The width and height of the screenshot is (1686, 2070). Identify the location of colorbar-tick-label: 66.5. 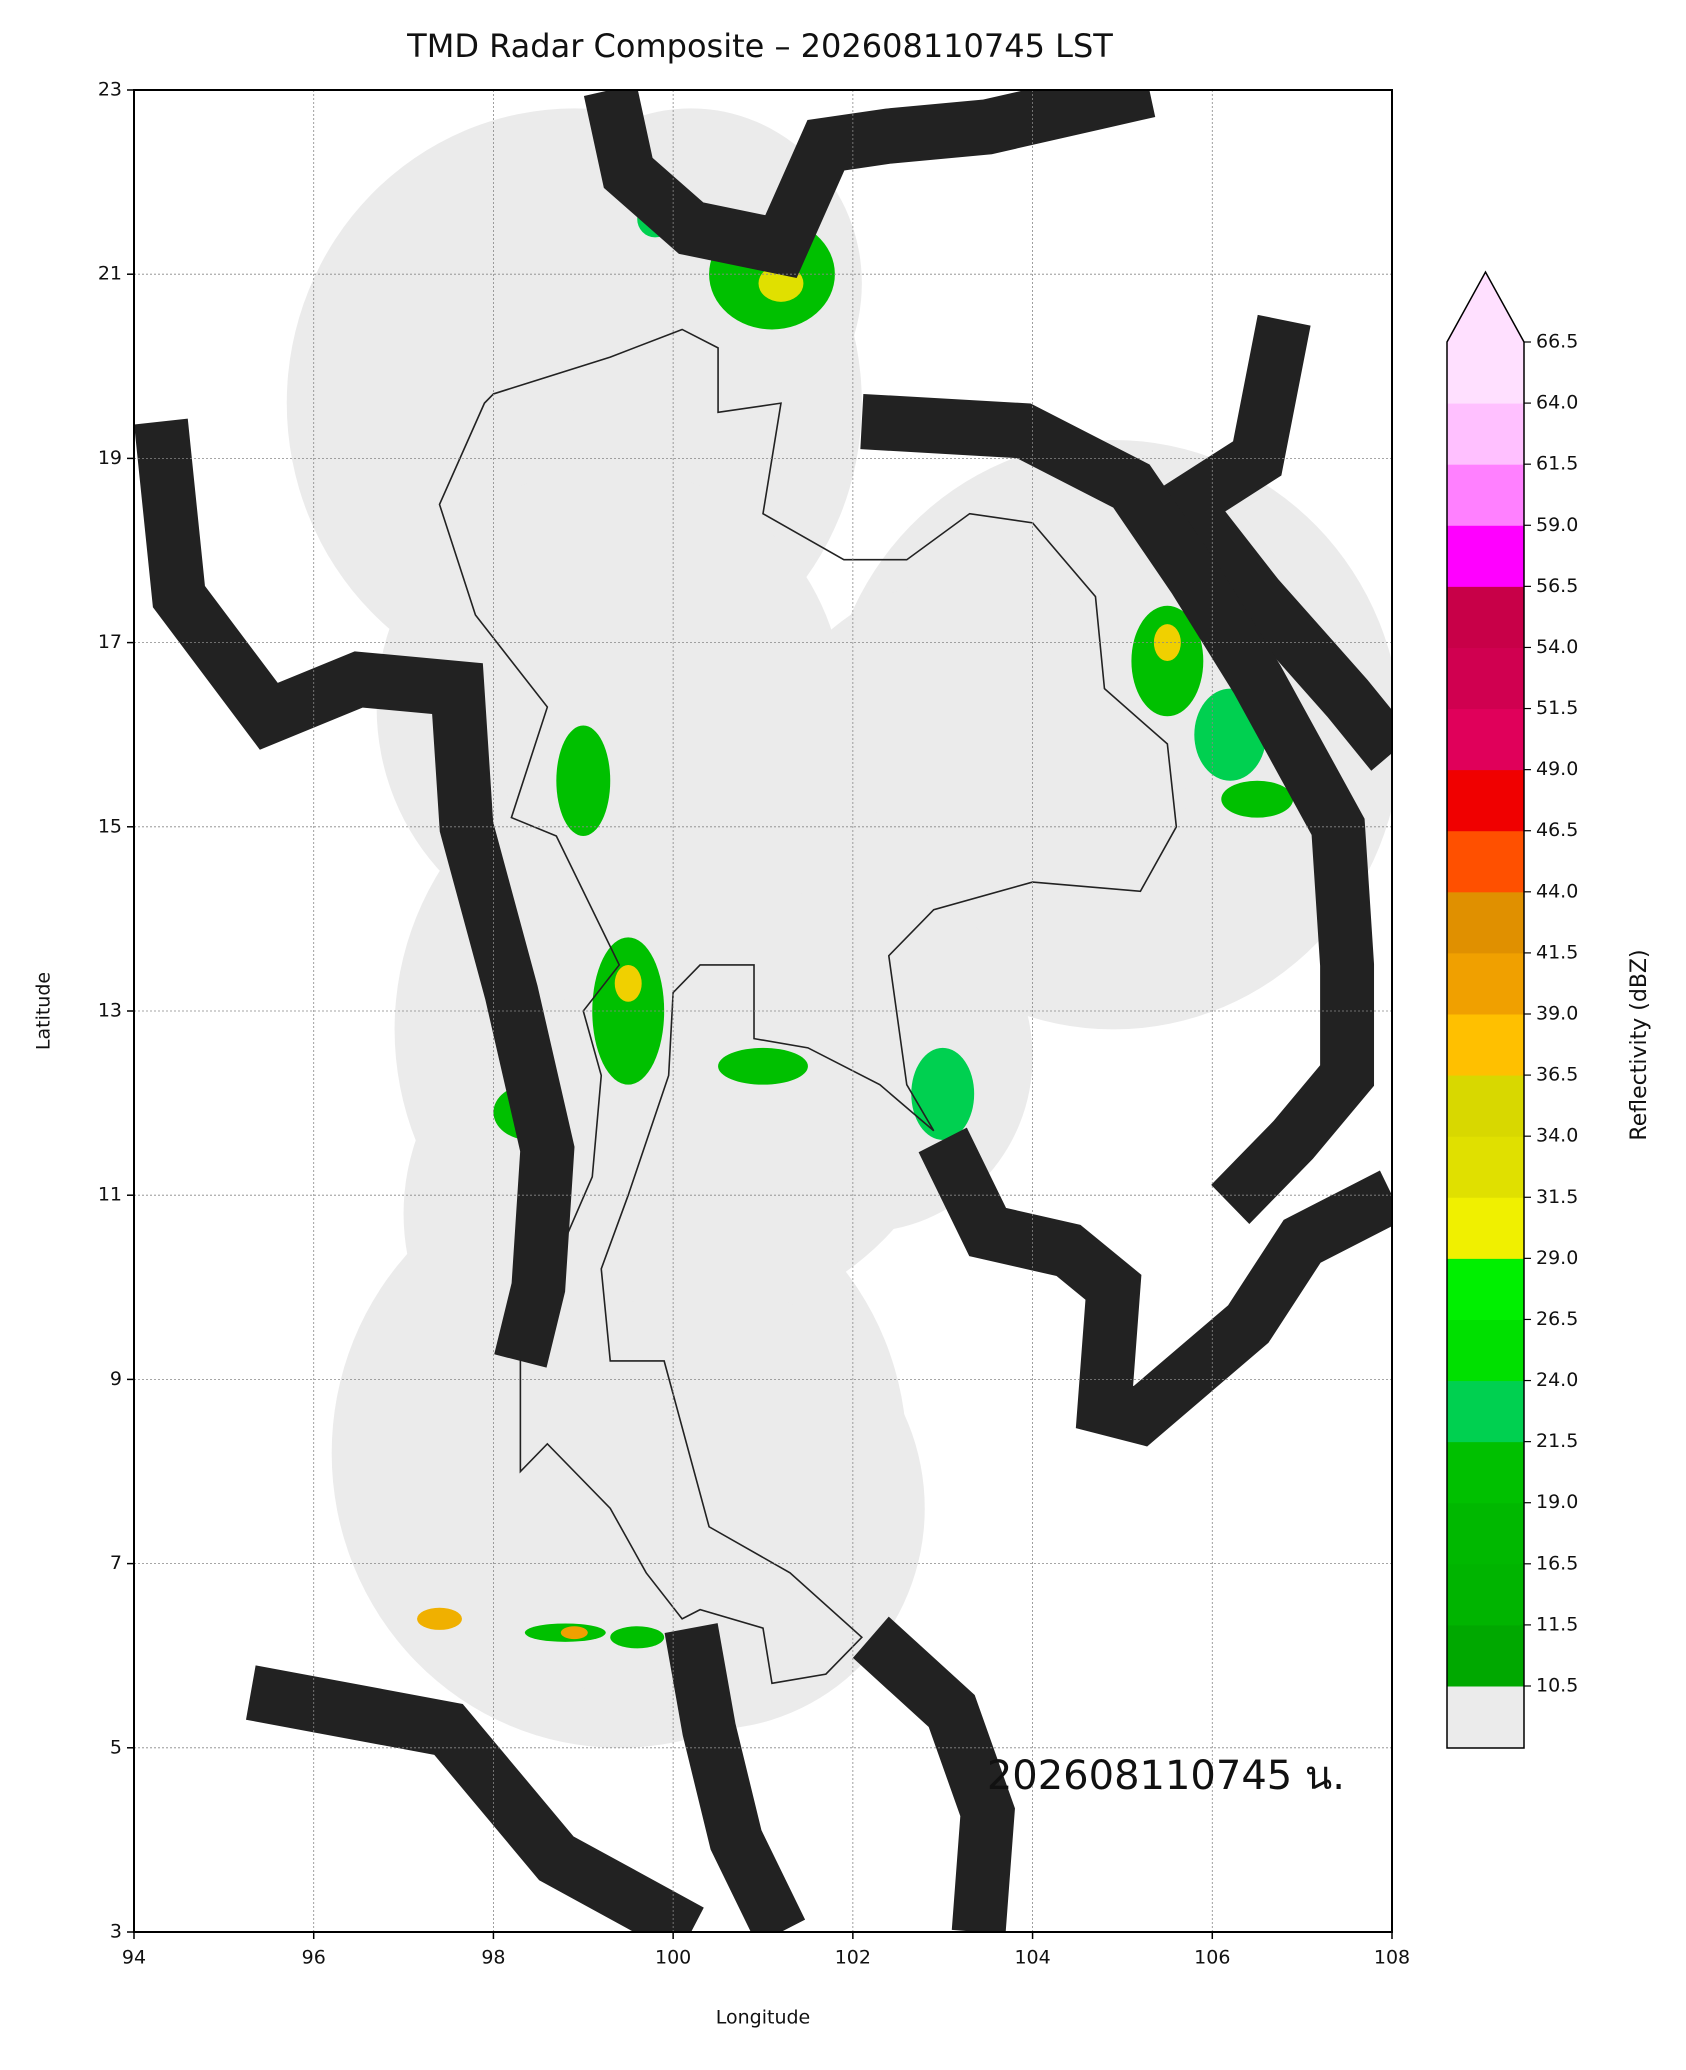
(1557, 342).